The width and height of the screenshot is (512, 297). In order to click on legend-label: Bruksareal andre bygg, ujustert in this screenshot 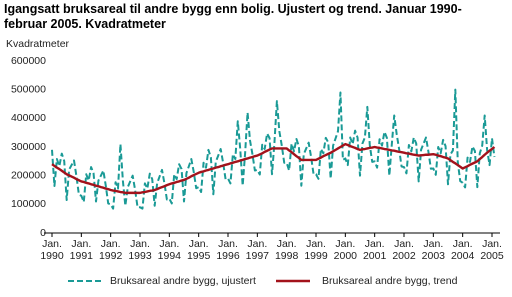, I will do `click(183, 281)`.